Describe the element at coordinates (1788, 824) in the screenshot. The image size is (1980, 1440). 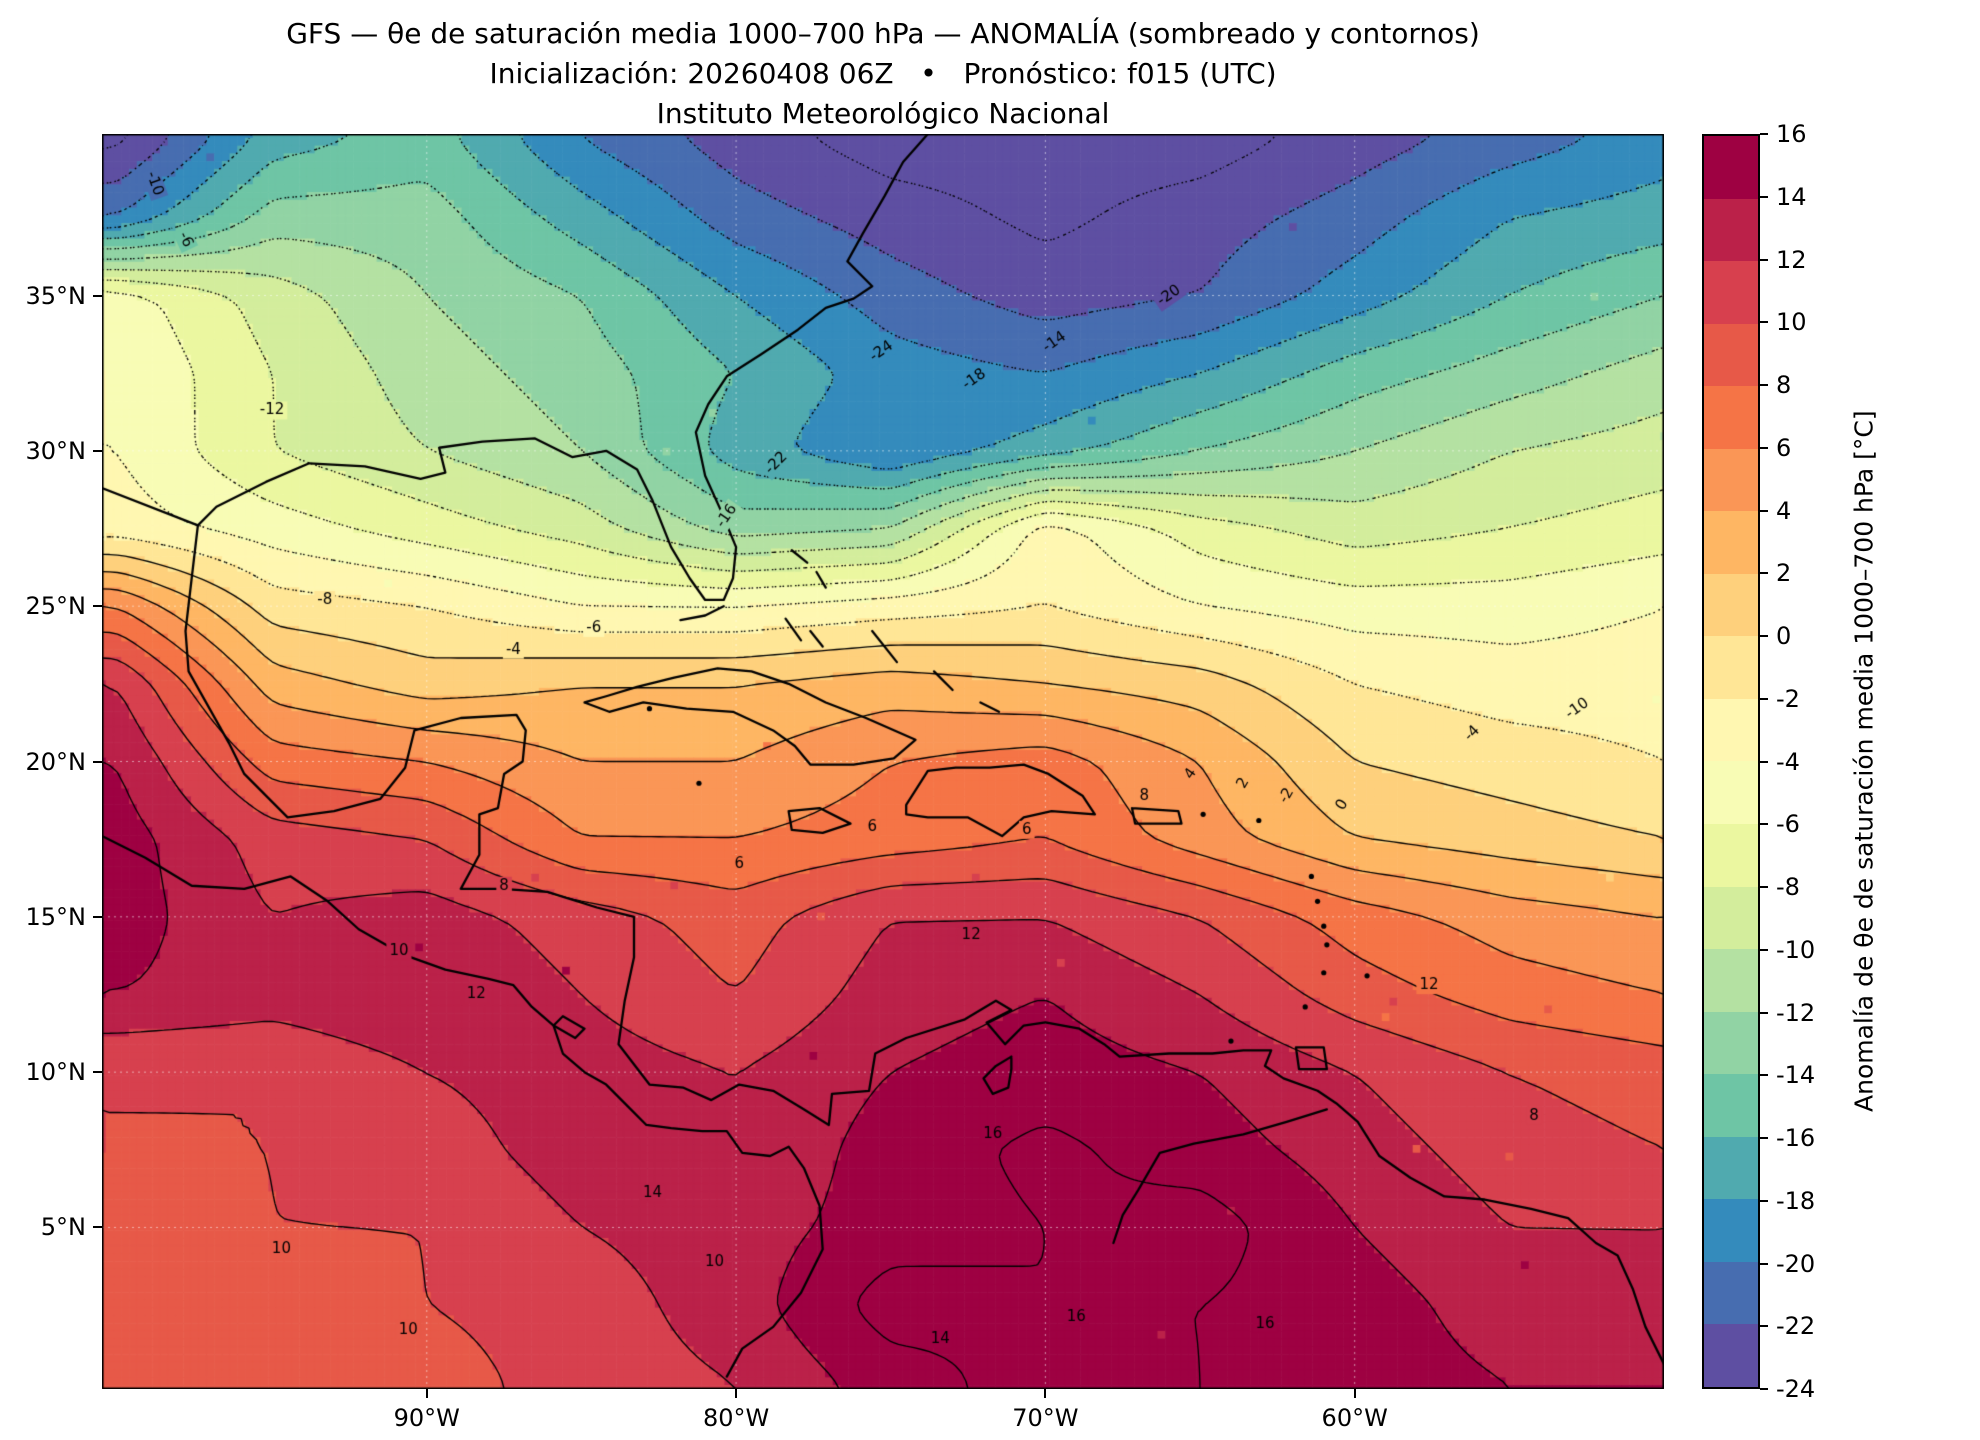
I see `colorbar-tick-label: -6` at that location.